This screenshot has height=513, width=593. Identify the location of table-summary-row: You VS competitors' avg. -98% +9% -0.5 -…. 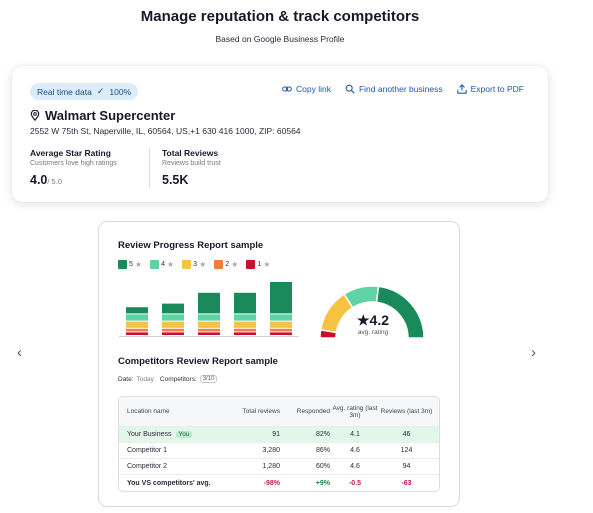
(279, 483).